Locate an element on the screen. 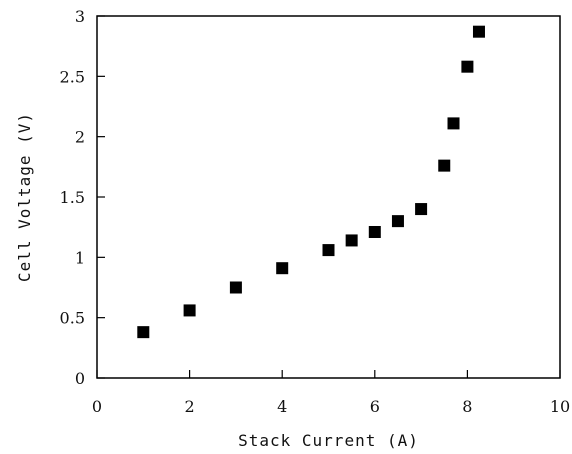 This screenshot has height=454, width=572. x-tick-label: 0 is located at coordinates (97, 406).